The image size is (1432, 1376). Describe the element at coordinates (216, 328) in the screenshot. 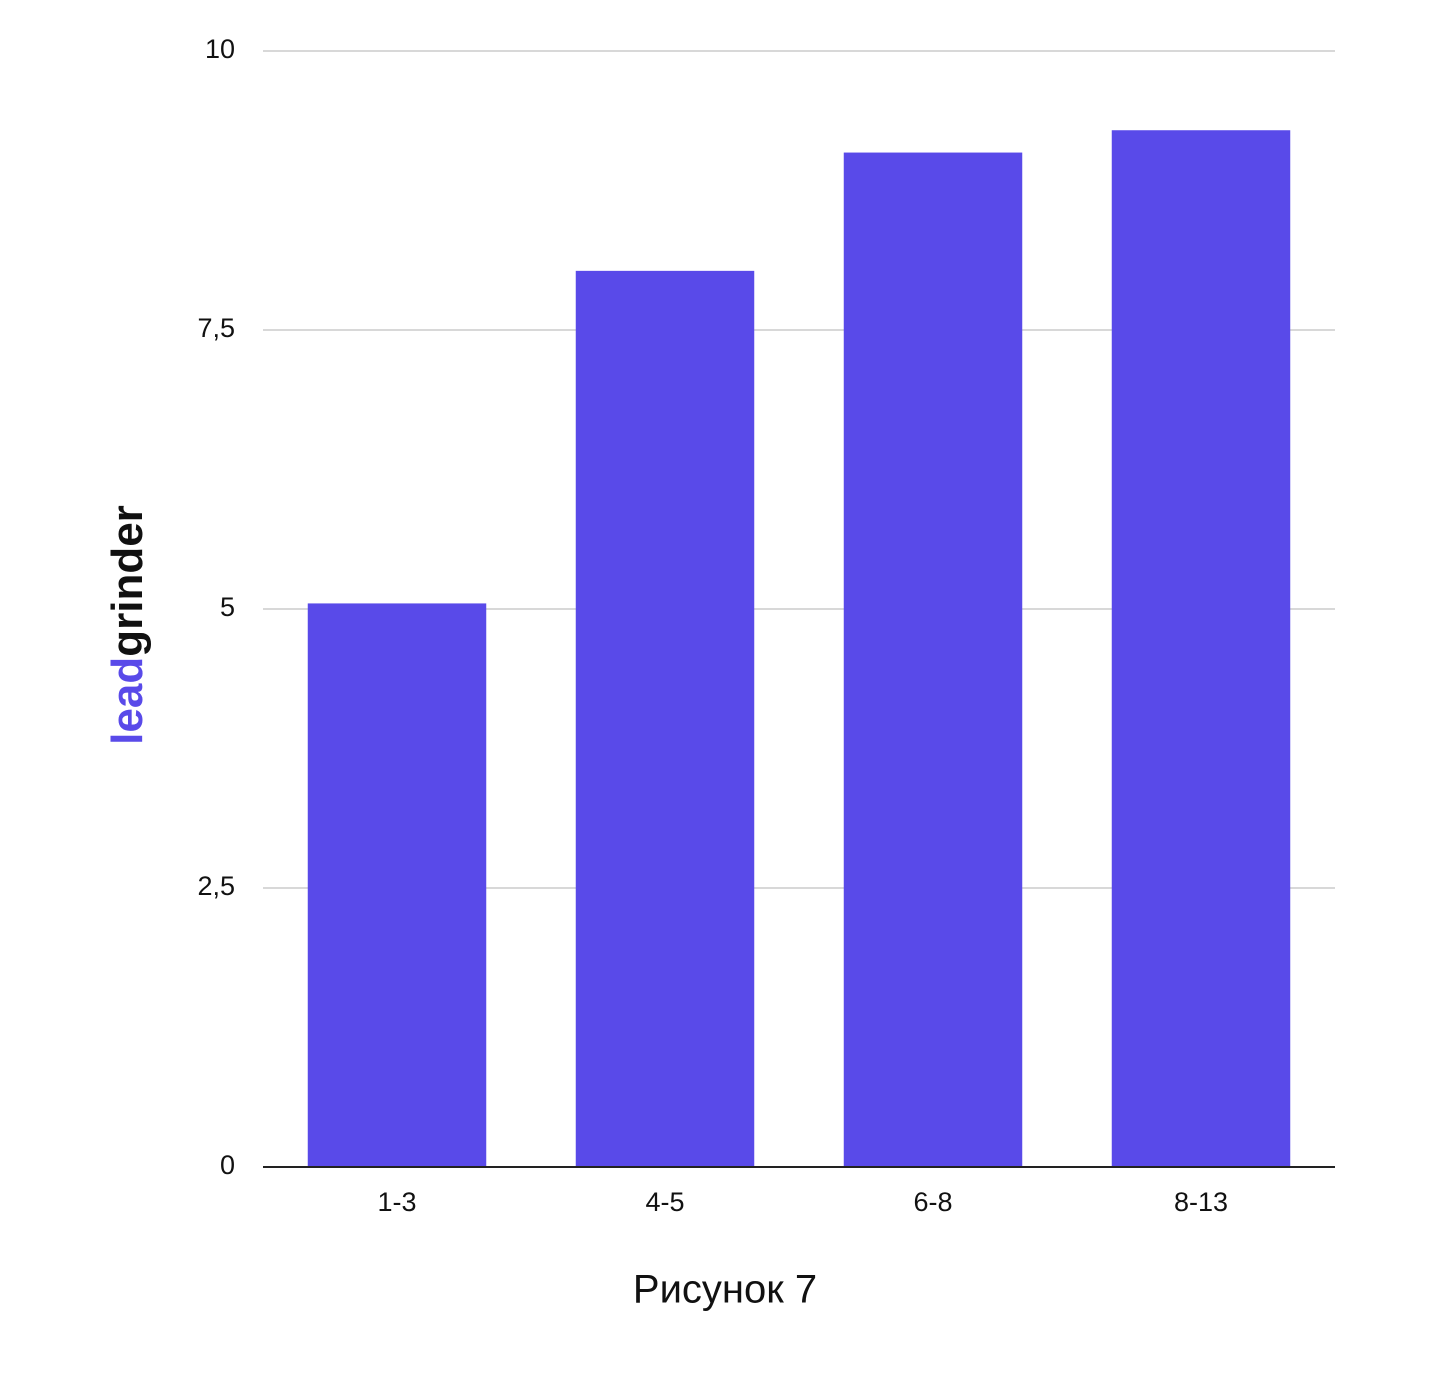

I see `y-tick-label: 7,5` at that location.